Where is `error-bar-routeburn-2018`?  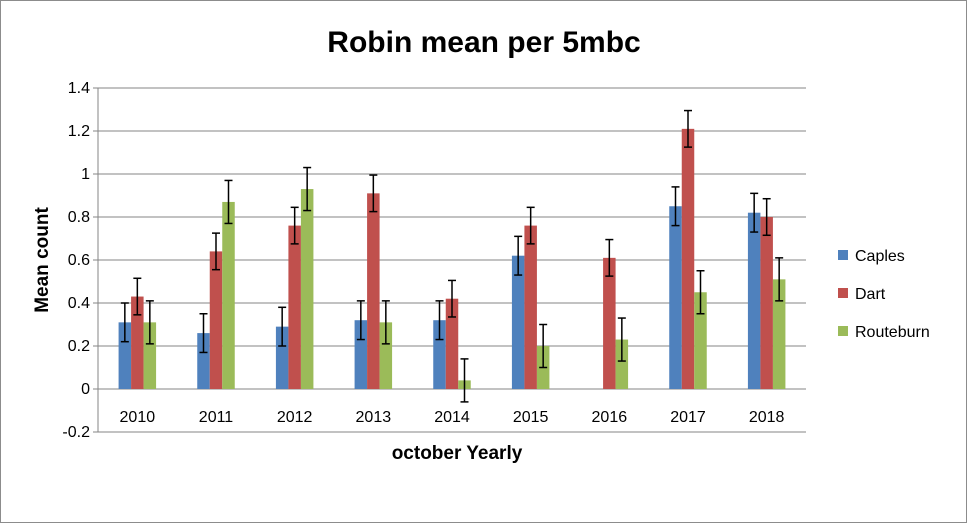
error-bar-routeburn-2018 is located at coordinates (779, 279).